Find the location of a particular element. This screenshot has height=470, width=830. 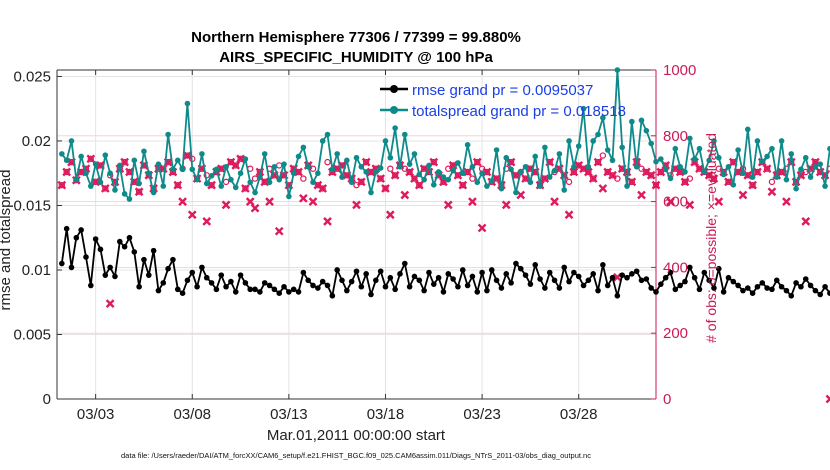

chart-subtitle: AIRS_SPECIFIC_HUMIDITY @ 100 hPa is located at coordinates (356, 57).